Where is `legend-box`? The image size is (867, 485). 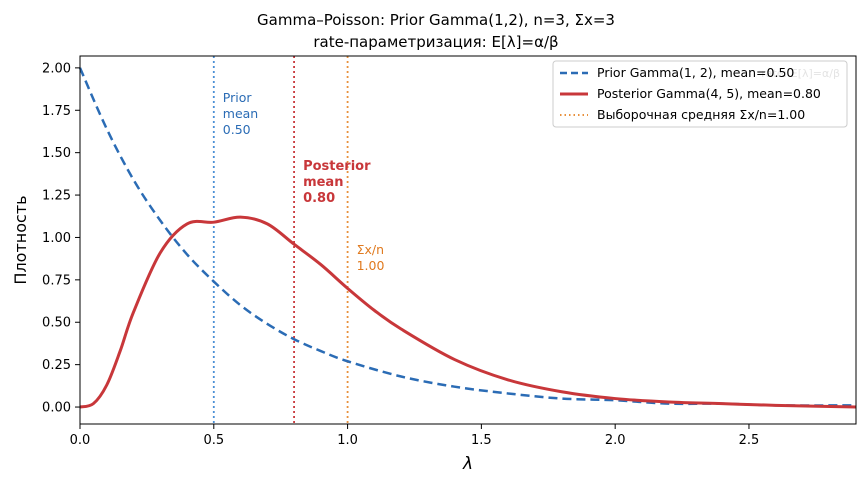 legend-box is located at coordinates (700, 94).